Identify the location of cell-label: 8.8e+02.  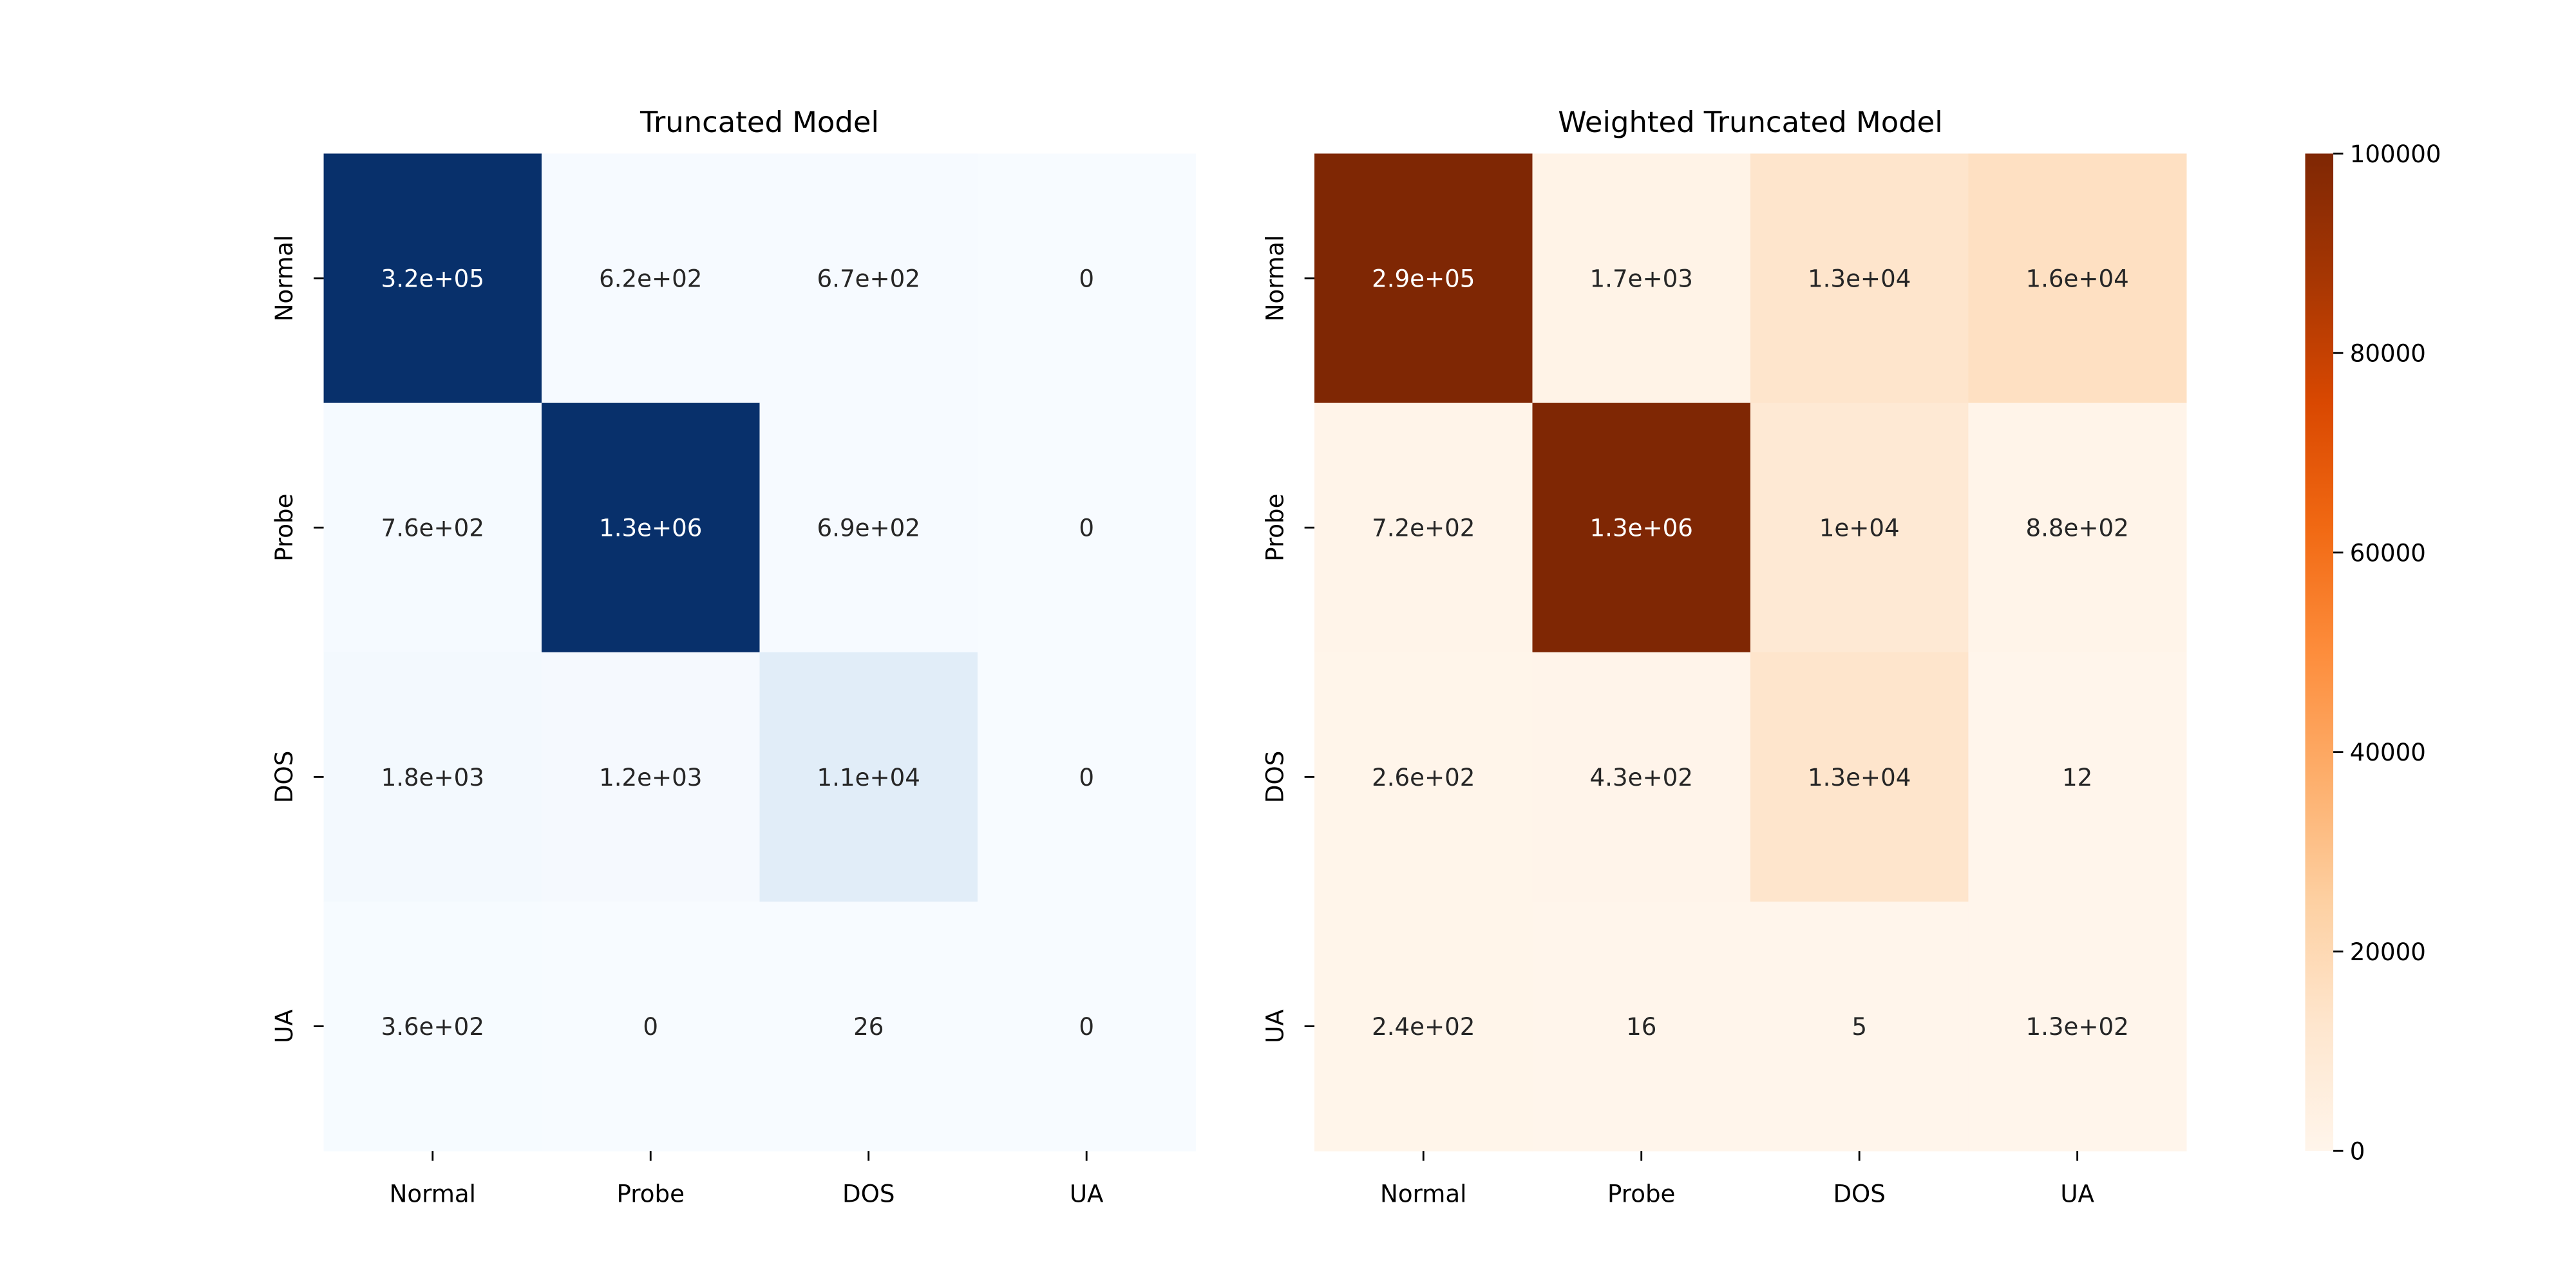
(2076, 528).